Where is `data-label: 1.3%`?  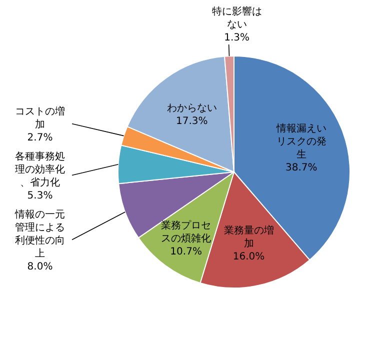
data-label: 1.3% is located at coordinates (237, 38).